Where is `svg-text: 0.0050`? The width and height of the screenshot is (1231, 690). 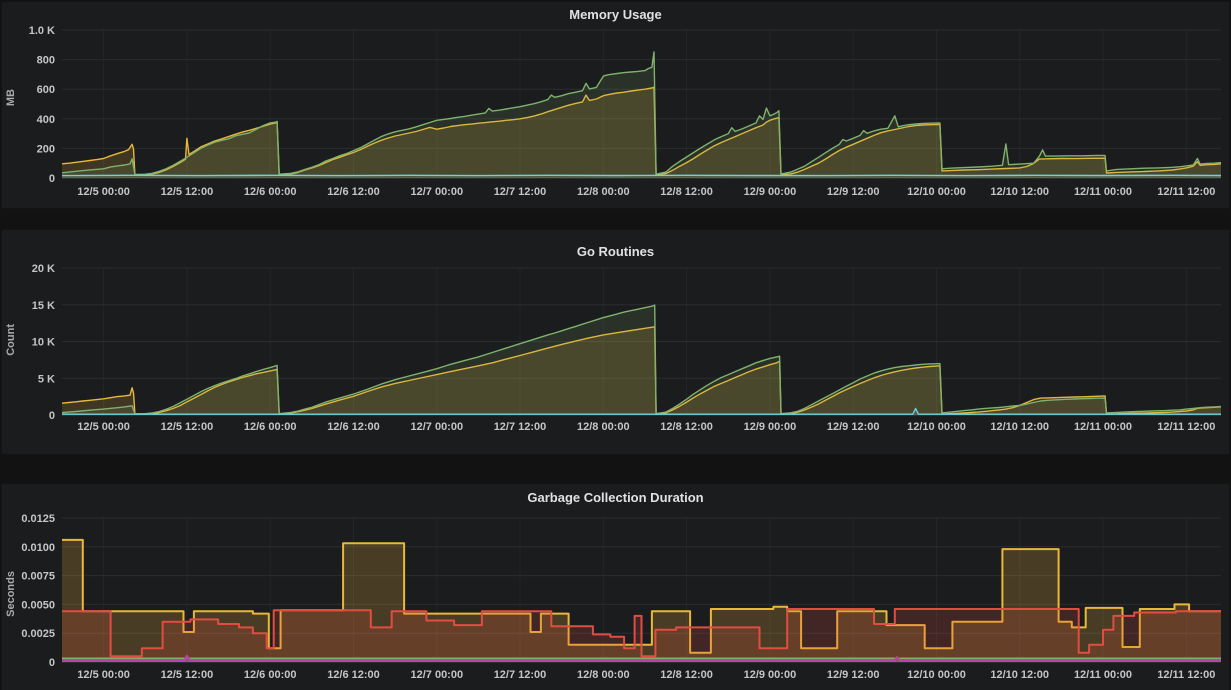 svg-text: 0.0050 is located at coordinates (38, 605).